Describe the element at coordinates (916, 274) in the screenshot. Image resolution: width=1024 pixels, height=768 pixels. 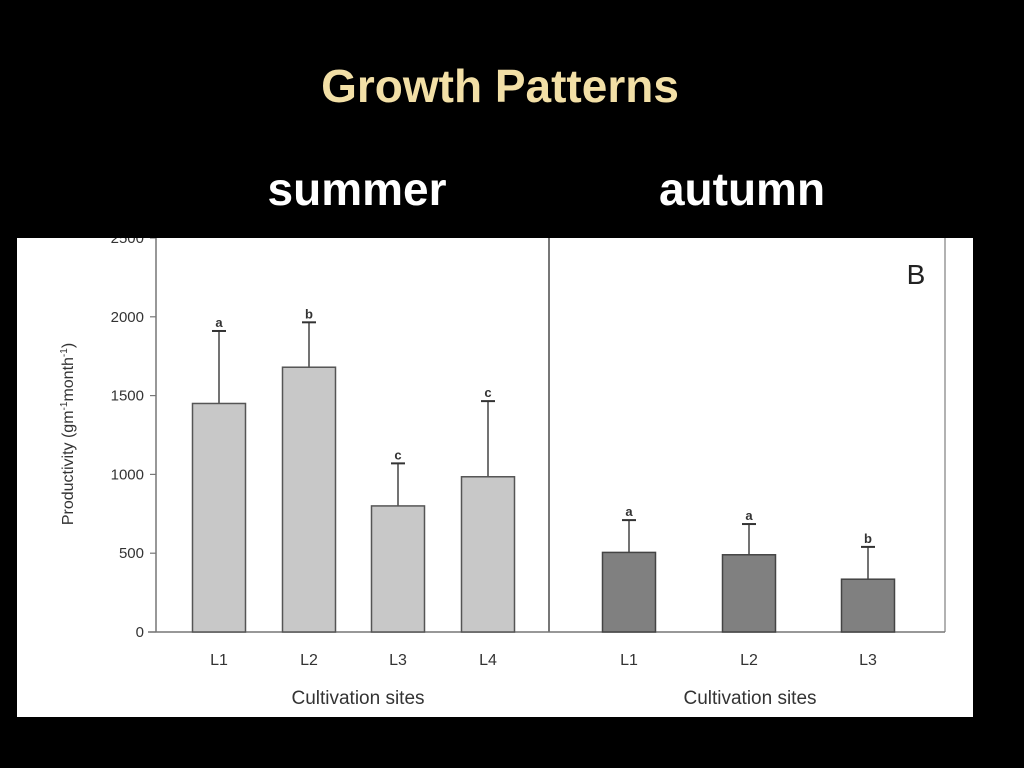
I see `panel-label: B` at that location.